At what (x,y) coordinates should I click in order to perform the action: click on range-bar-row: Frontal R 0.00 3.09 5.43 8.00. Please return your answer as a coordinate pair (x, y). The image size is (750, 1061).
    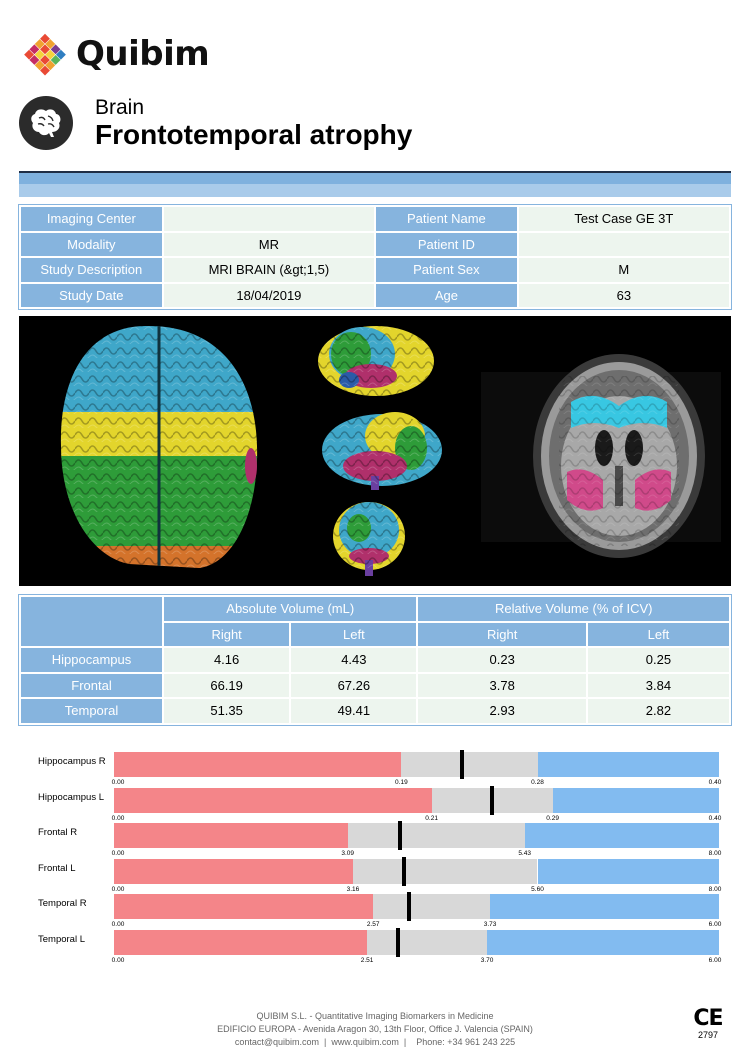
    Looking at the image, I should click on (375, 836).